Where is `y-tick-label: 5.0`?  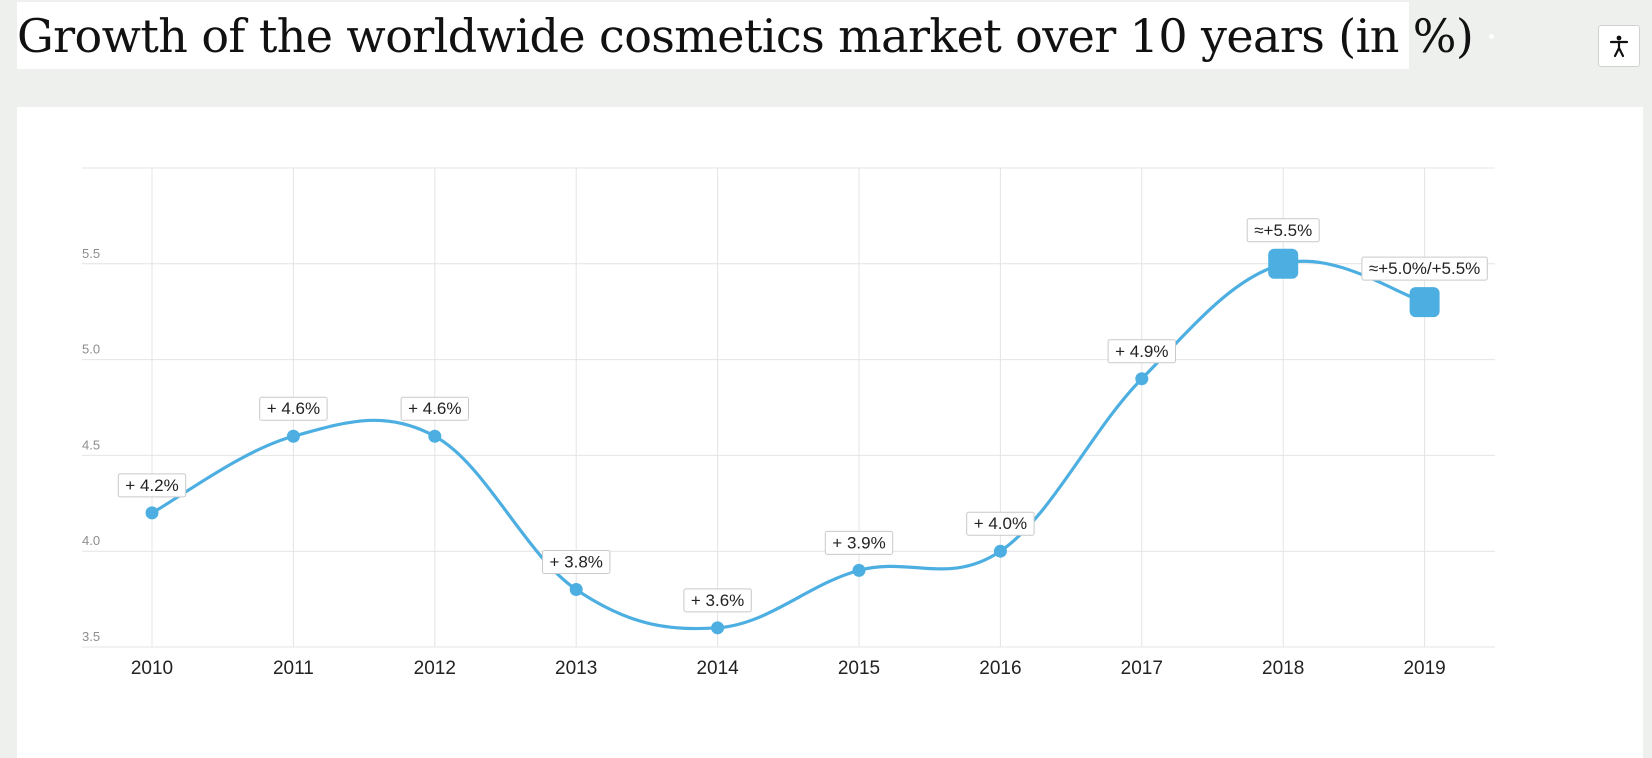
y-tick-label: 5.0 is located at coordinates (91, 349).